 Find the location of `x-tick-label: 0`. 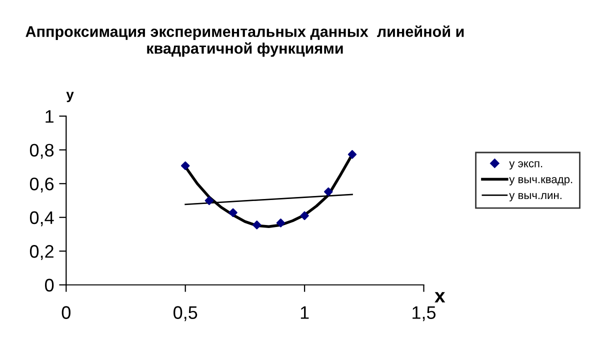

x-tick-label: 0 is located at coordinates (66, 312).